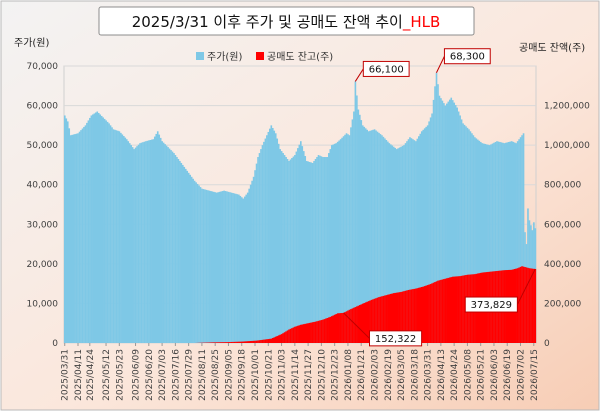 This screenshot has height=411, width=600. What do you see at coordinates (43, 265) in the screenshot?
I see `left-y-tick-label: 20,000` at bounding box center [43, 265].